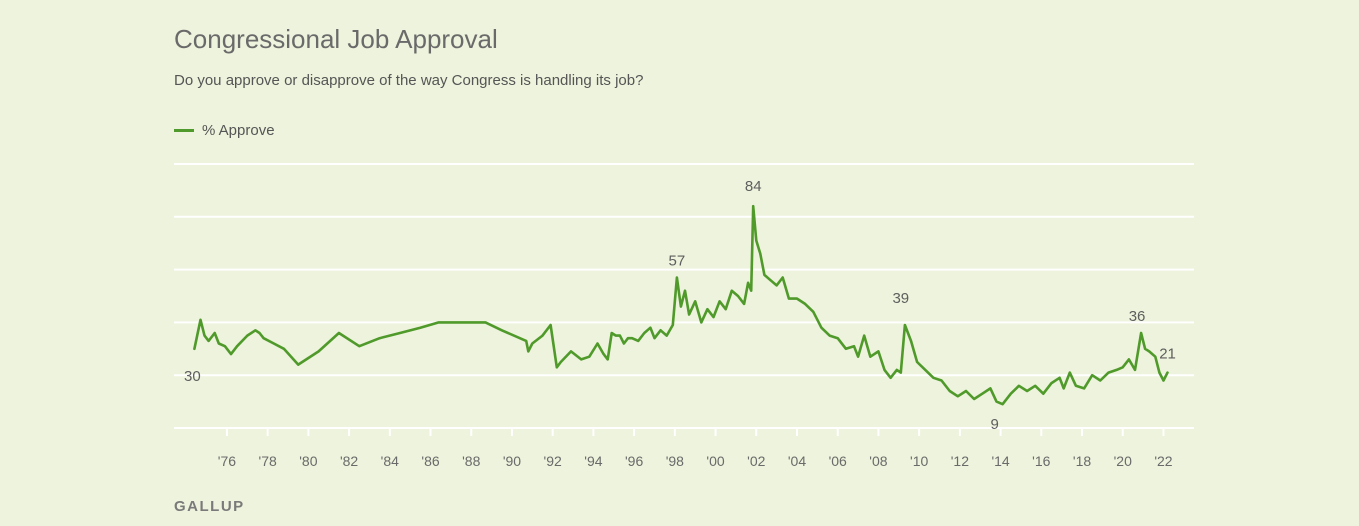 The height and width of the screenshot is (526, 1359). What do you see at coordinates (797, 461) in the screenshot?
I see `x-tick-label: '04` at bounding box center [797, 461].